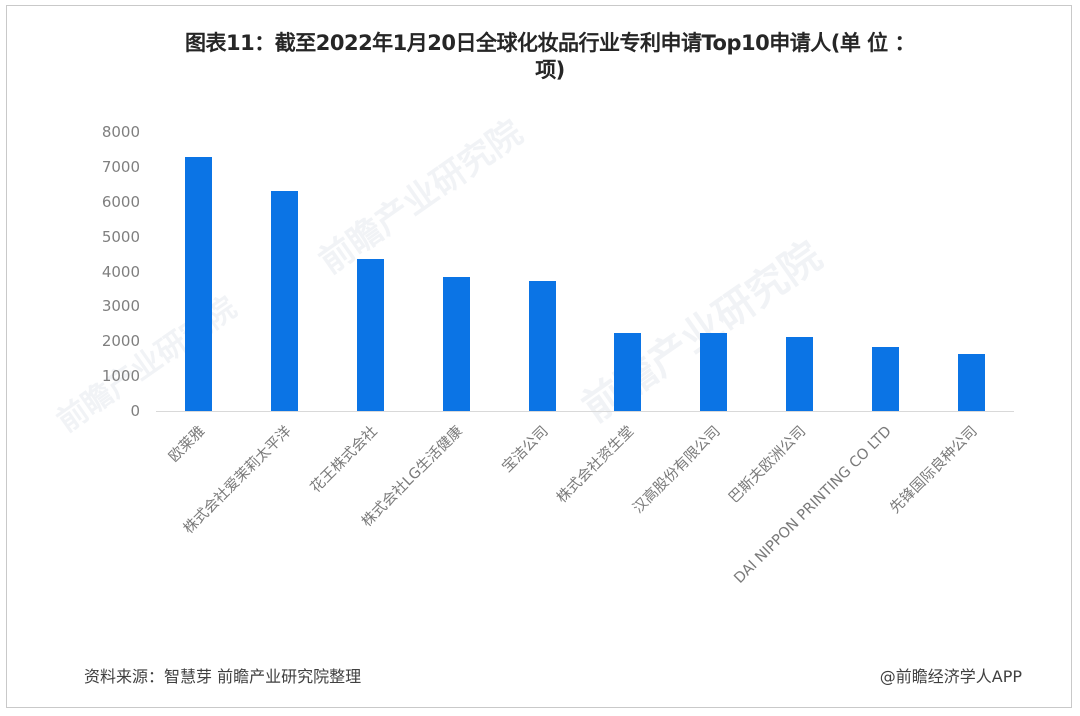 This screenshot has width=1080, height=716. Describe the element at coordinates (120, 376) in the screenshot. I see `y-tick-label: 1000` at that location.